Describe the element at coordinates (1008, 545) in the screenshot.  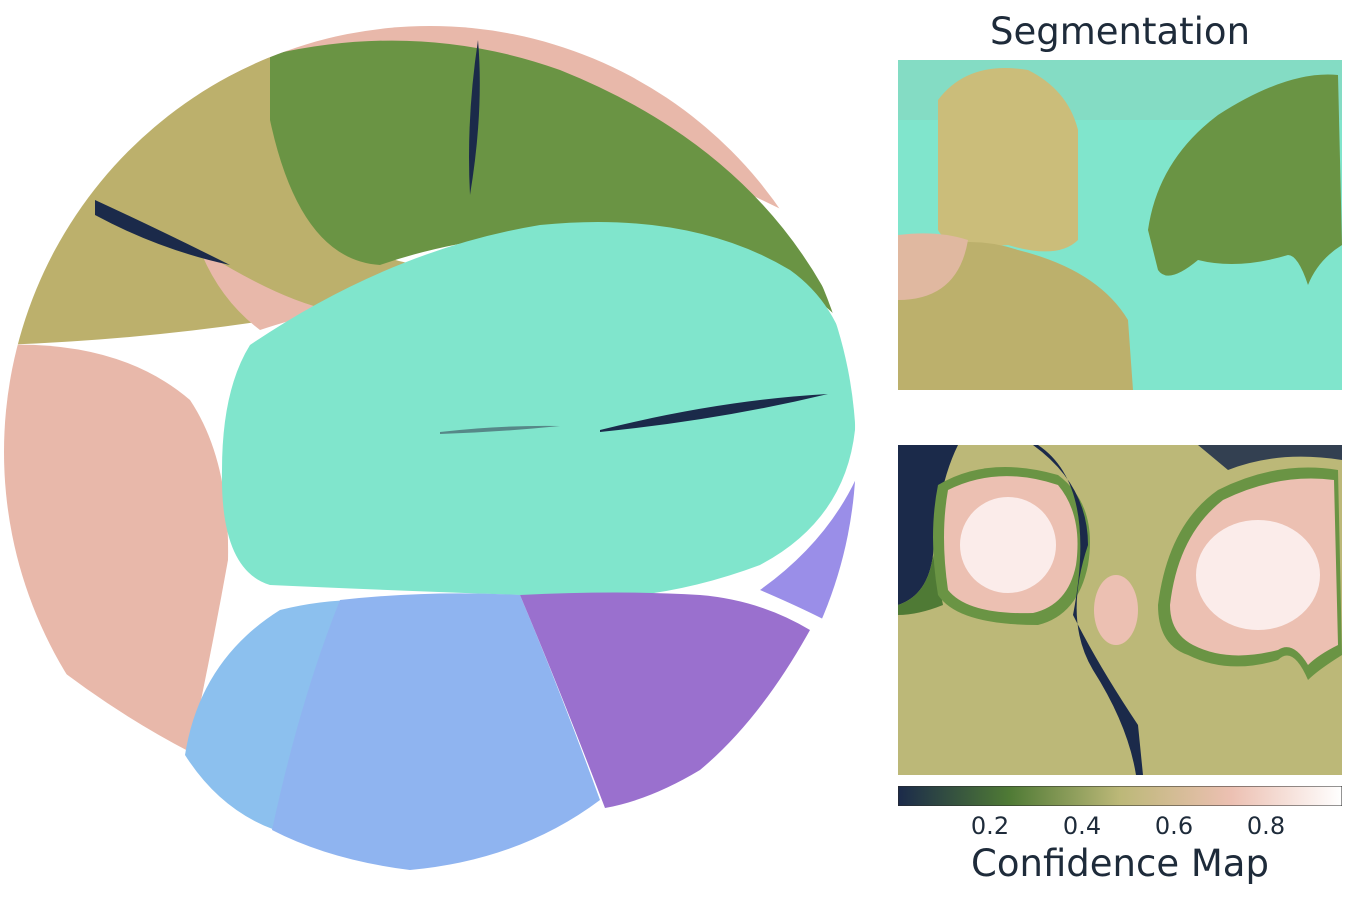
I see `conf-blob-left-core` at that location.